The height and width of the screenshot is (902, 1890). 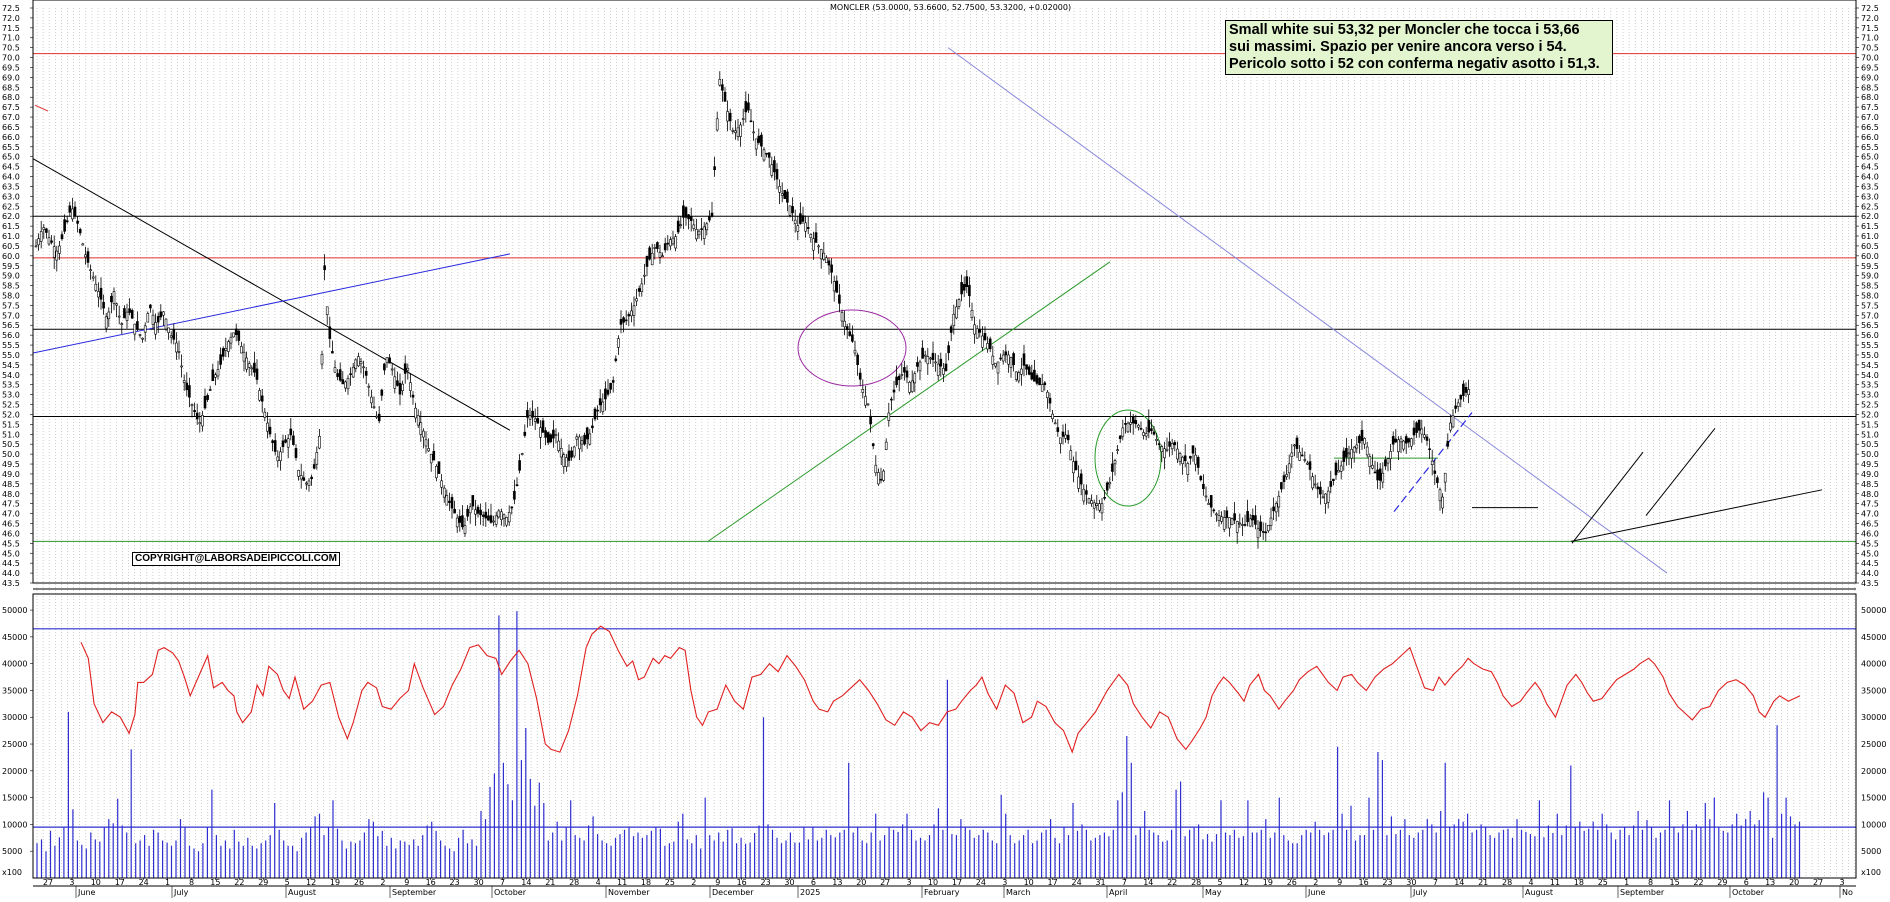 I want to click on day-tick: 14, so click(x=526, y=882).